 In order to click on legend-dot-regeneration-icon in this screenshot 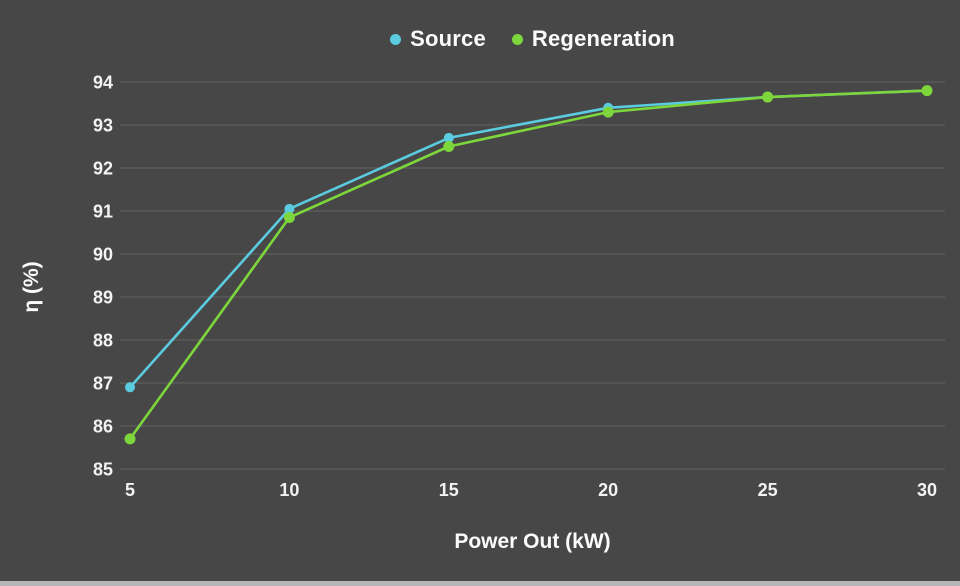, I will do `click(517, 39)`.